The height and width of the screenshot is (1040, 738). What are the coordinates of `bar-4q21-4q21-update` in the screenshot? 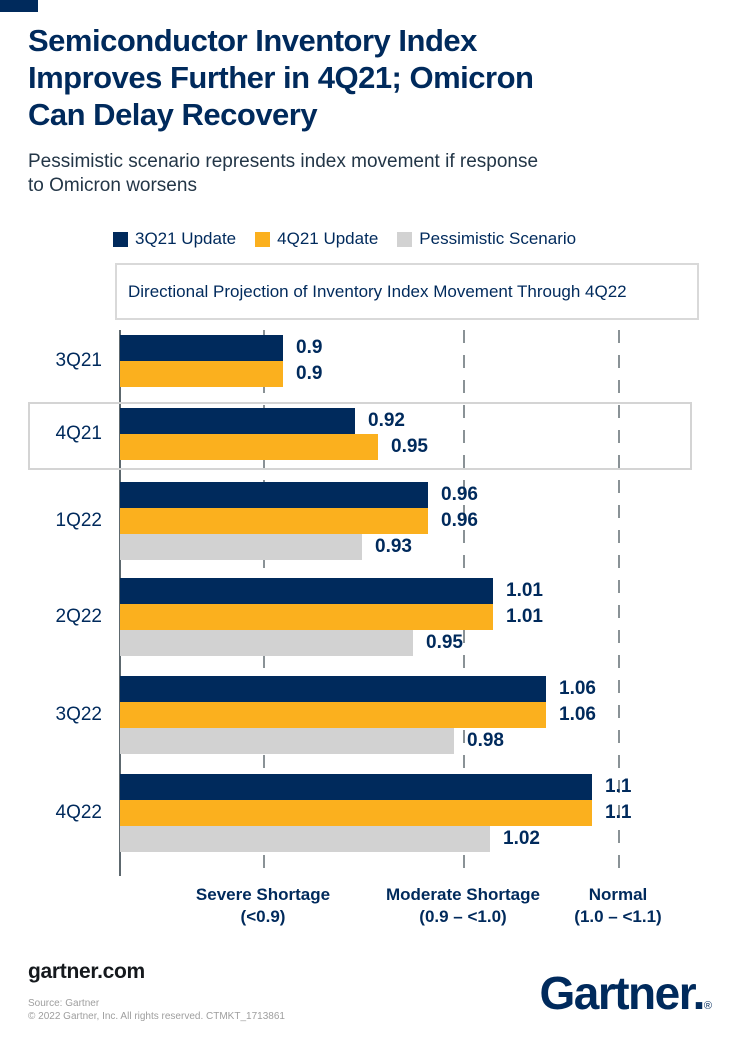 It's located at (249, 447).